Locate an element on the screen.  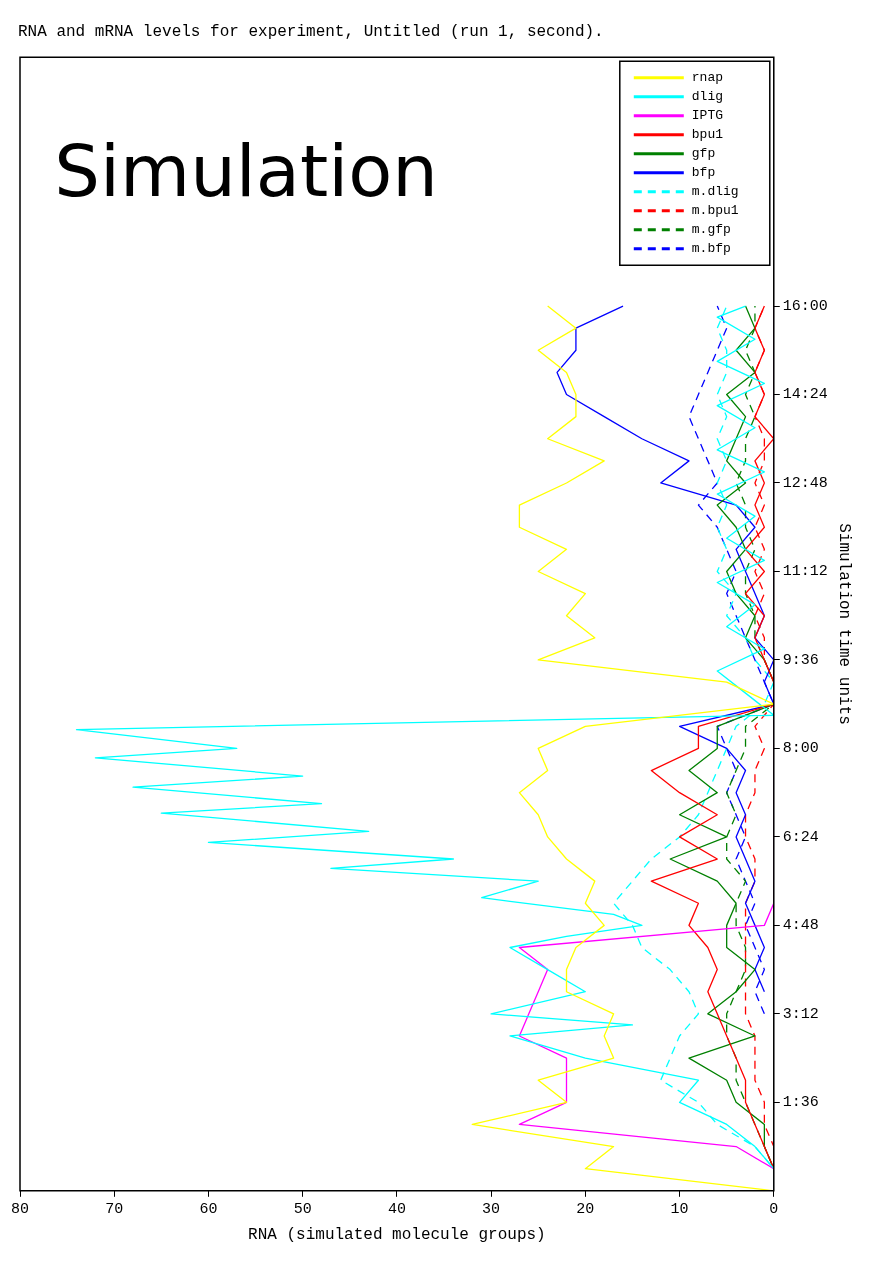
y-tick-label: 3:12 is located at coordinates (800, 1014).